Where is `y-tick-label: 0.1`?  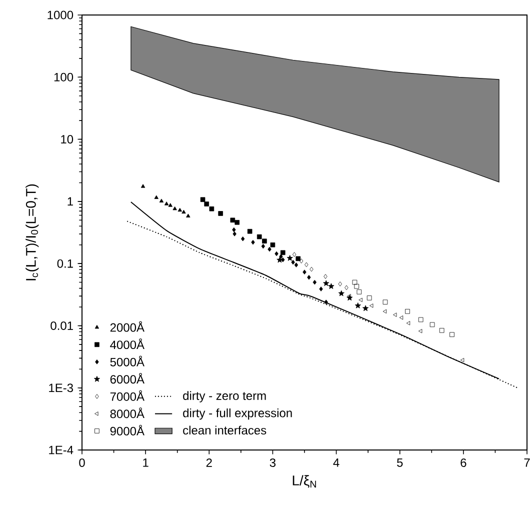 y-tick-label: 0.1 is located at coordinates (65, 263).